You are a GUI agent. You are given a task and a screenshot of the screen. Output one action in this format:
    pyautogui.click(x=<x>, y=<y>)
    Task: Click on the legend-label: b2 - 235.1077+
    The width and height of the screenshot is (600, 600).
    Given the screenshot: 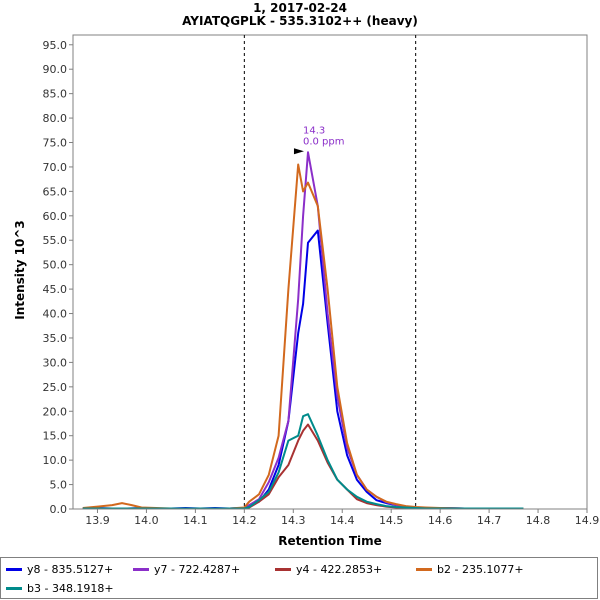 What is the action you would take?
    pyautogui.click(x=480, y=569)
    